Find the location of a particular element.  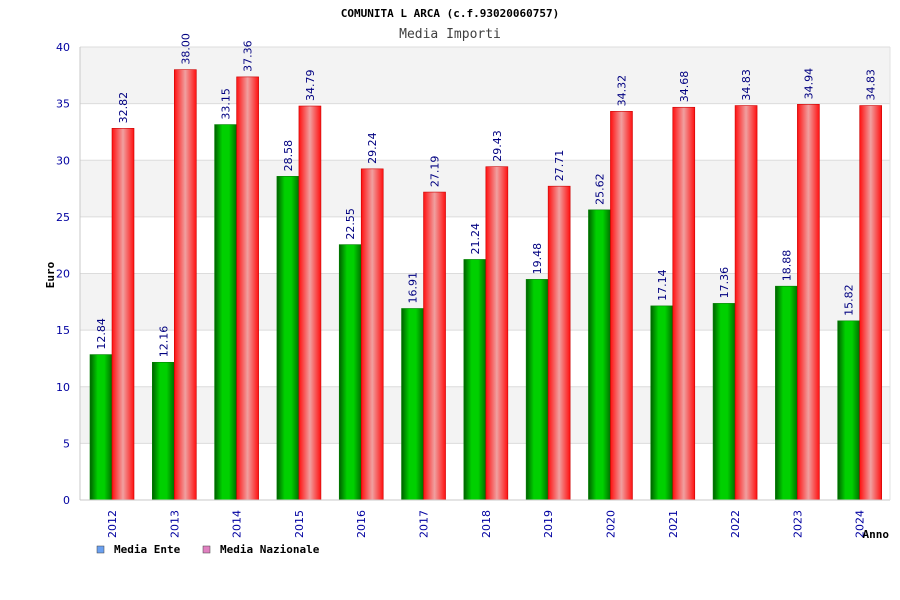

legend-swatch-media-ente is located at coordinates (100, 549).